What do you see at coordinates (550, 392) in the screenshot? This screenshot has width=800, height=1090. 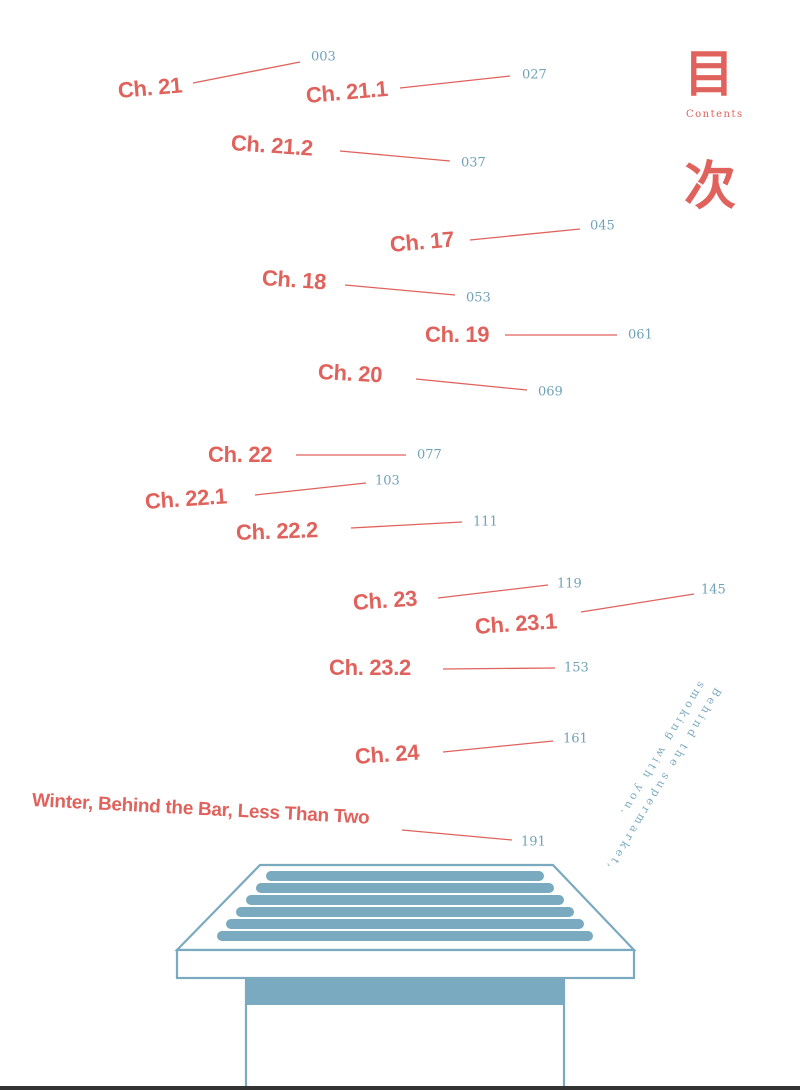 I see `toc-page: 069` at bounding box center [550, 392].